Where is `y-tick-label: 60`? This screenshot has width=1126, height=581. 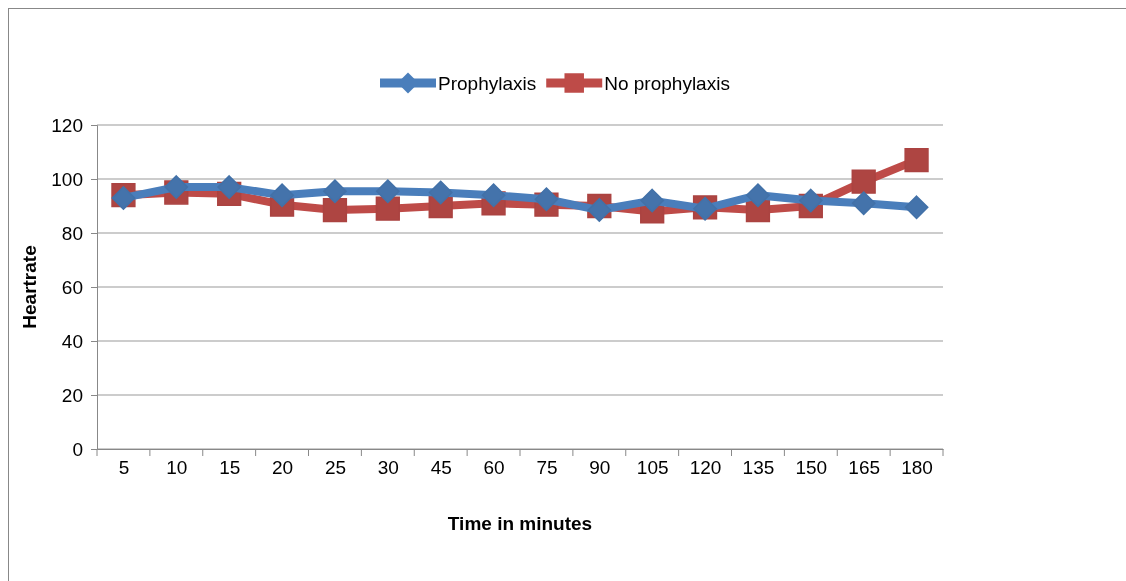
y-tick-label: 60 is located at coordinates (72, 287).